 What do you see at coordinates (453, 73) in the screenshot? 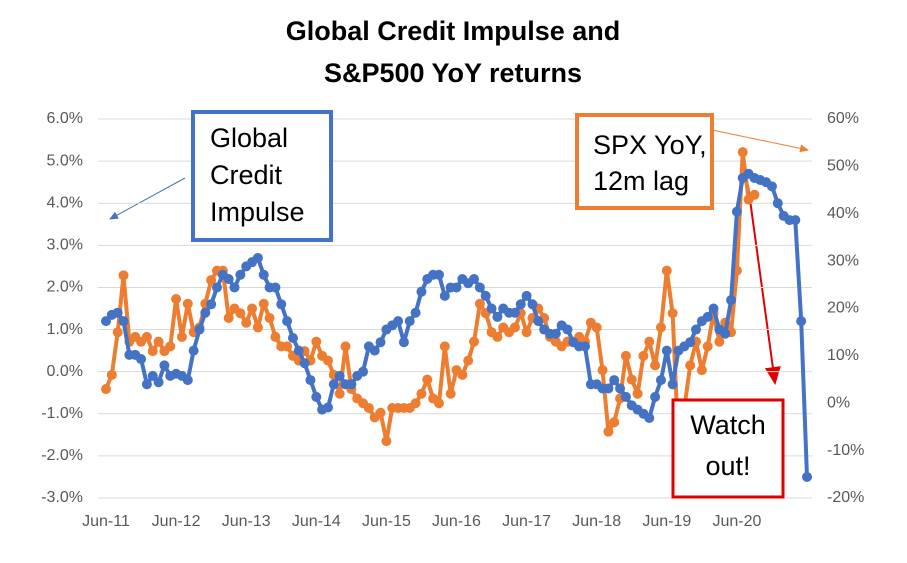
I see `chart-title: S&P500 YoY returns` at bounding box center [453, 73].